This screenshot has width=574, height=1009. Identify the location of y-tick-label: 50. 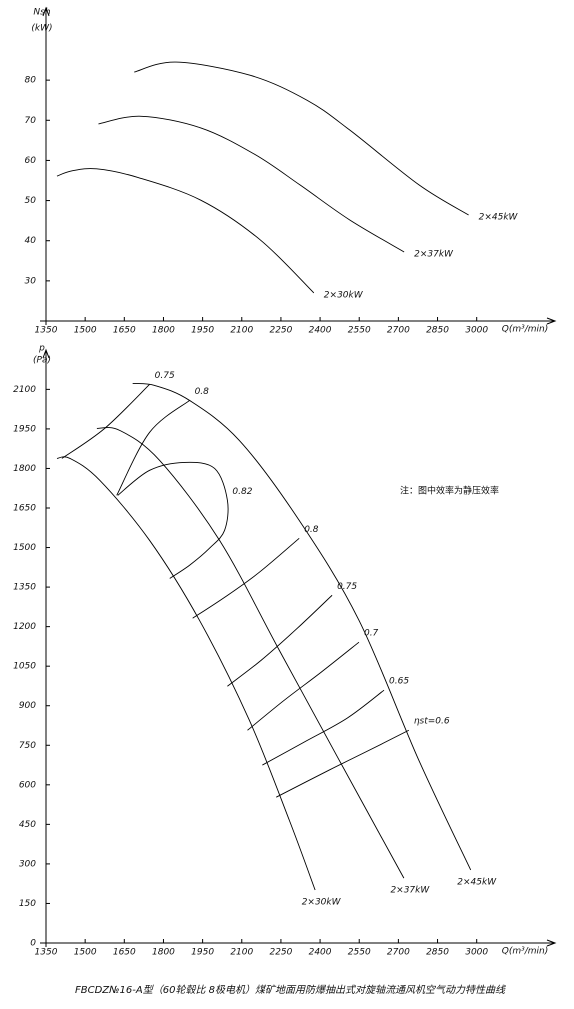
(31, 201).